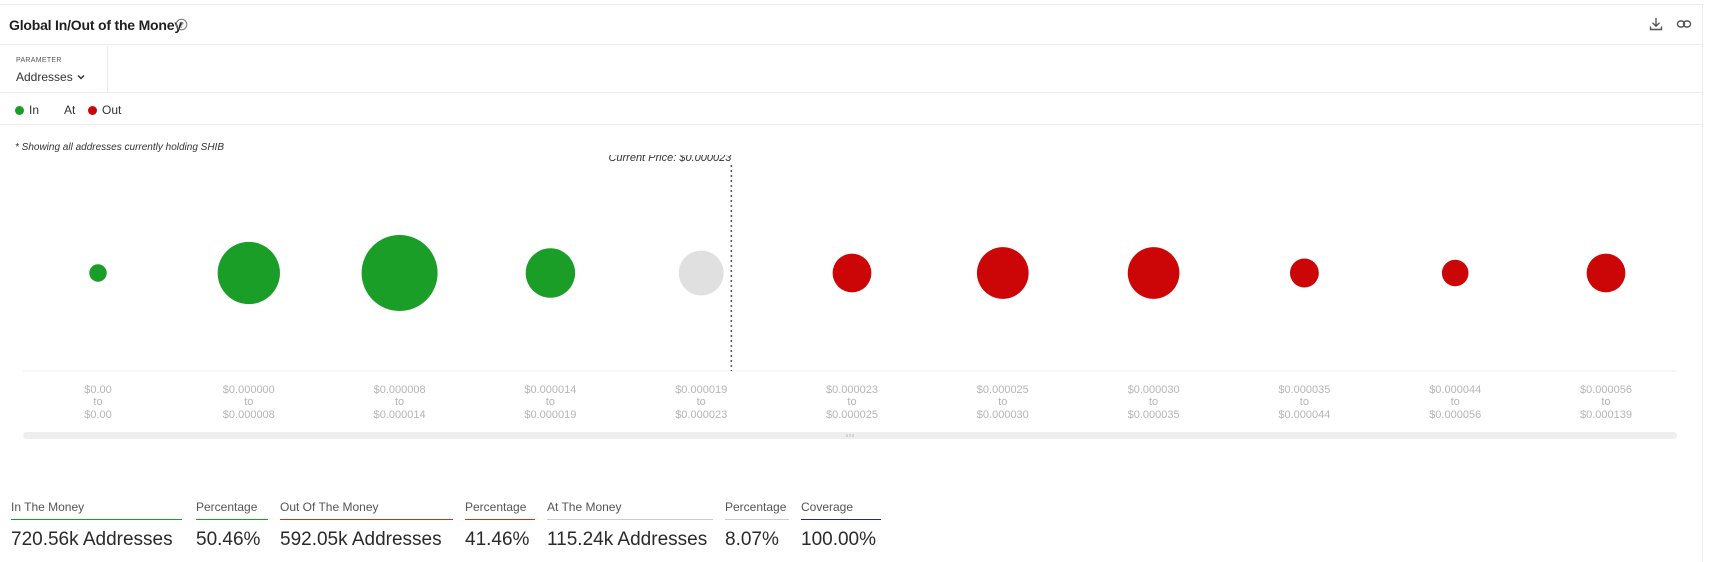  I want to click on stat-value: 50.46%, so click(228, 539).